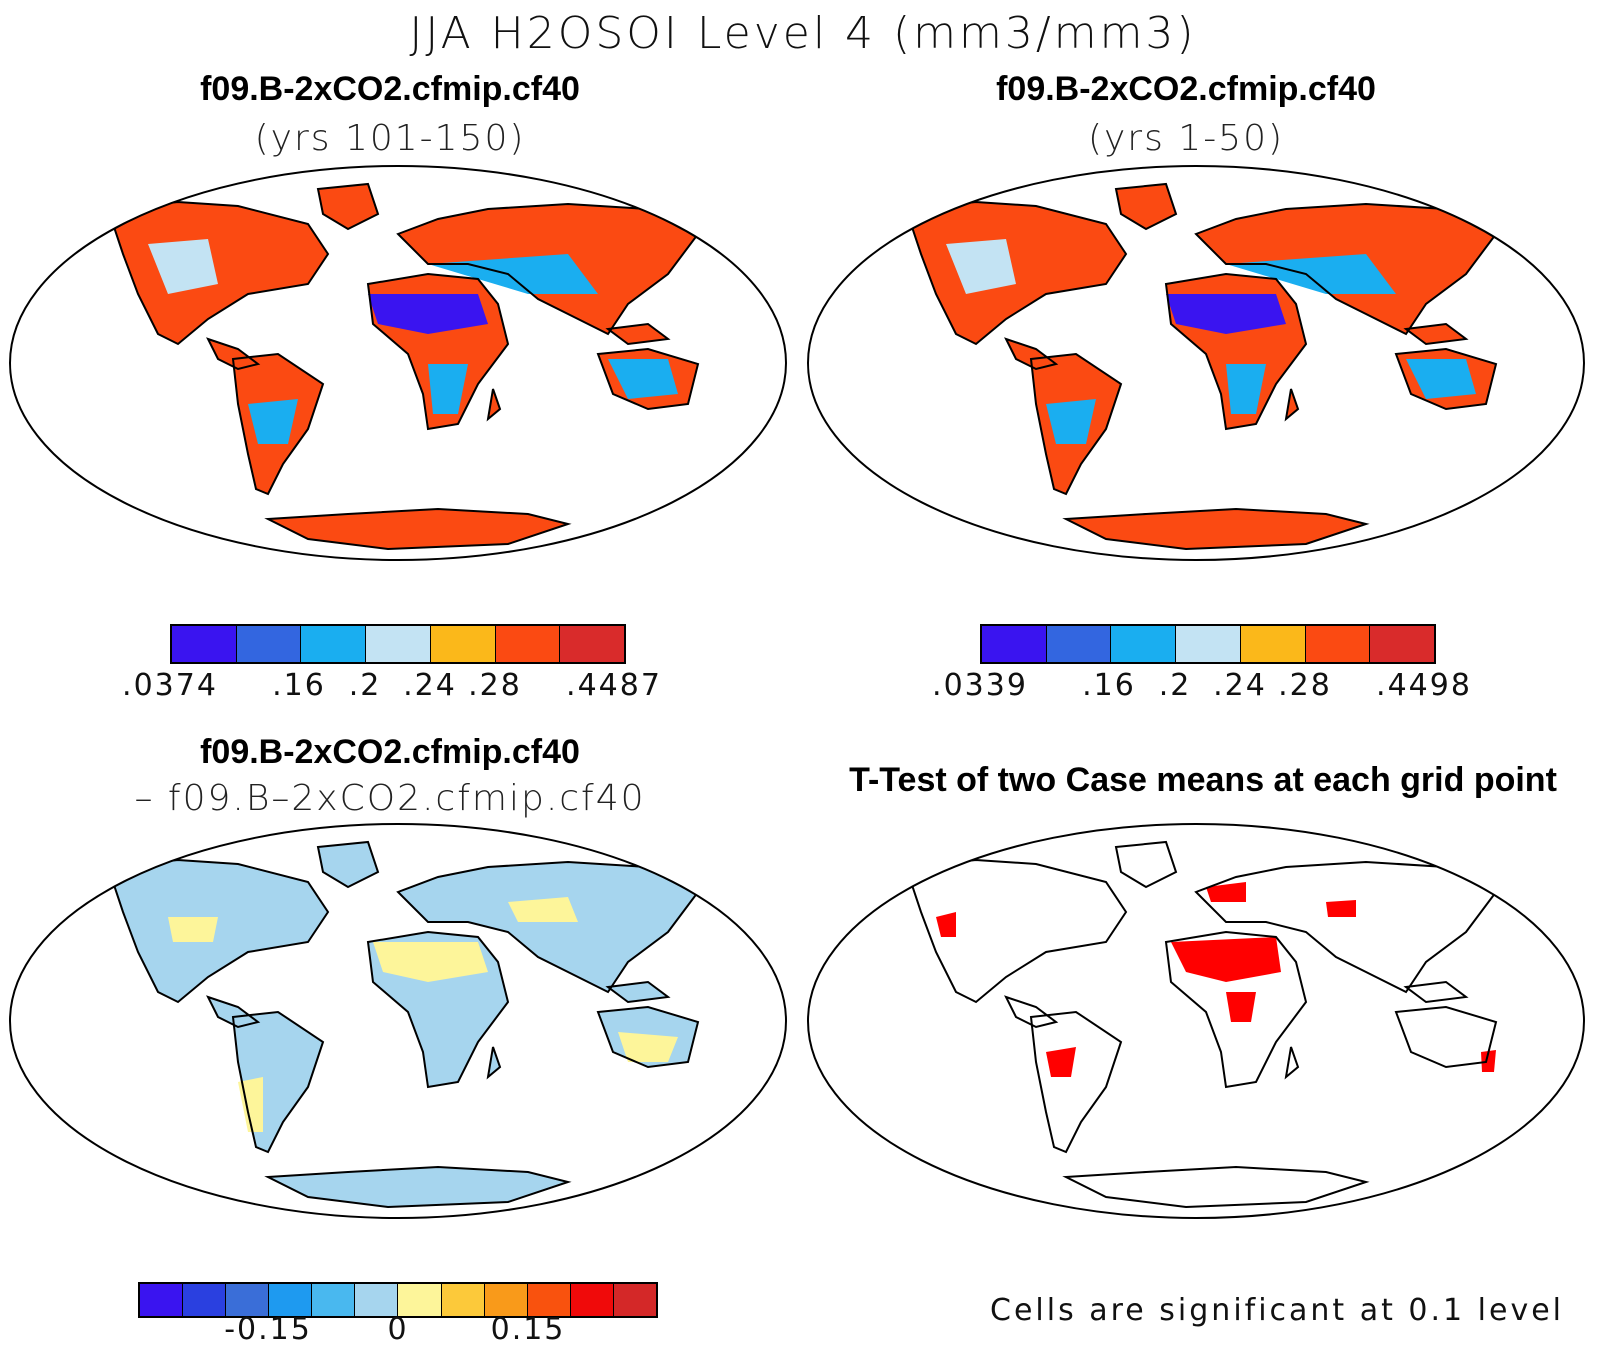  I want to click on asia-significant-region, so click(1341, 908).